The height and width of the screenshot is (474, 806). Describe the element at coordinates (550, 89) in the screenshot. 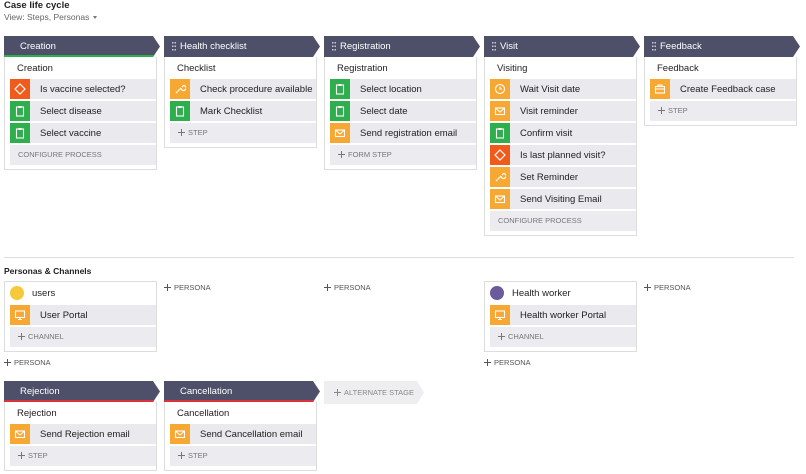

I see `step-label: Wait Visit date` at that location.